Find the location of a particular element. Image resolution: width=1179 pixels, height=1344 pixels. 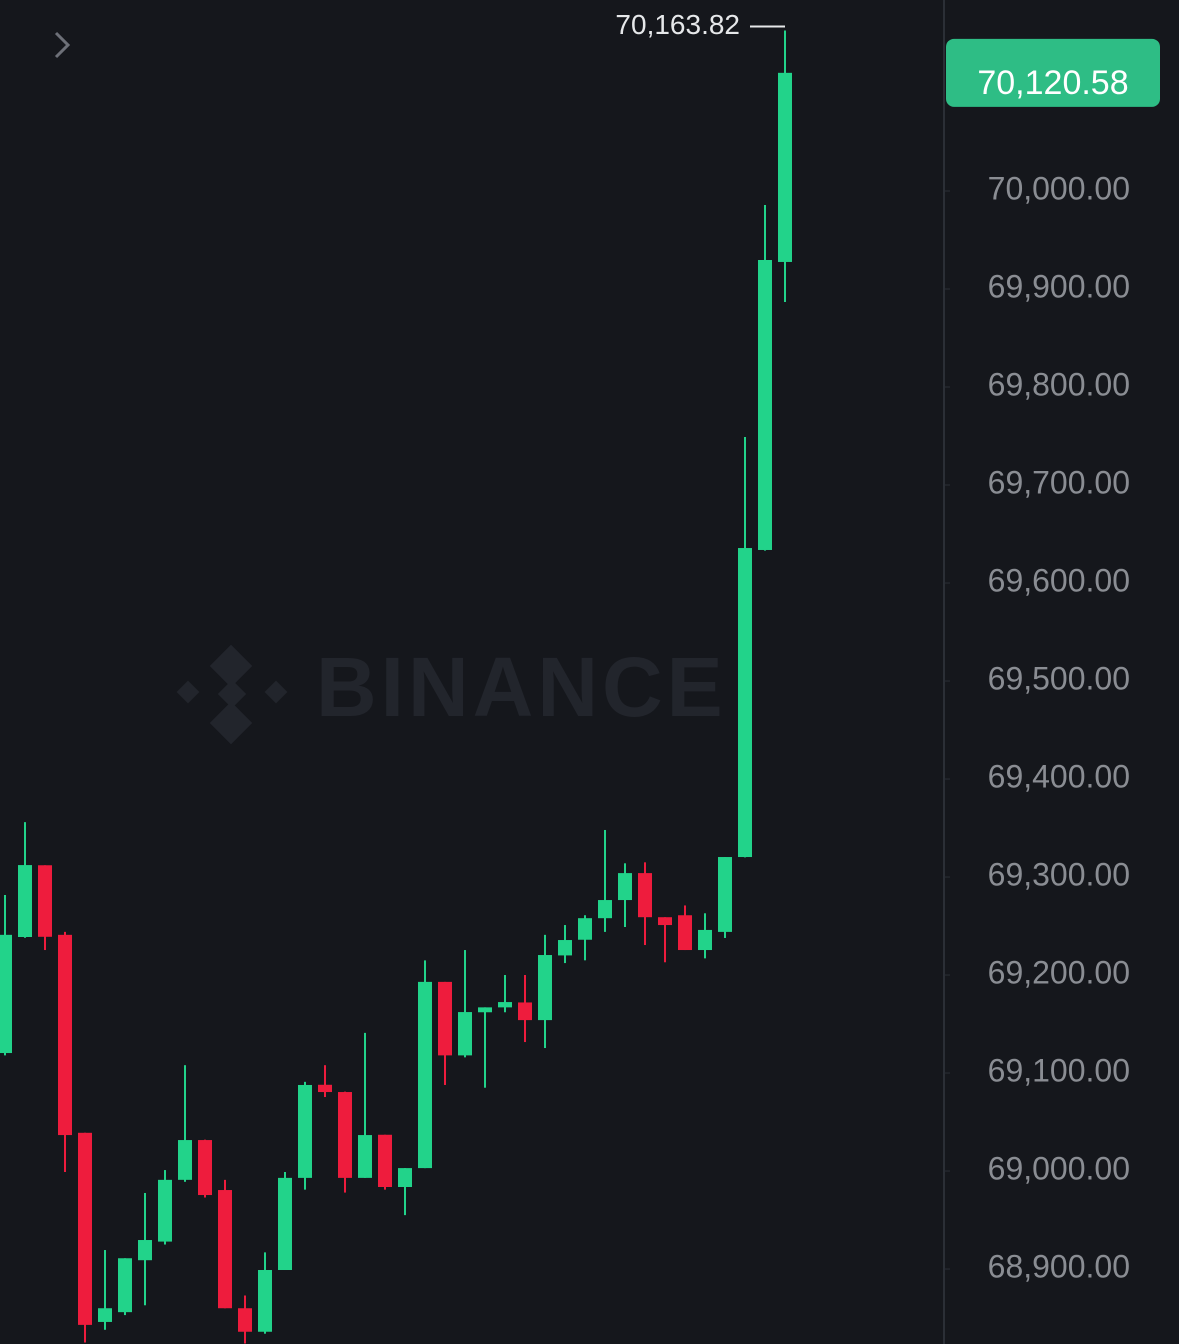

y-tick-label: 69,400.00 is located at coordinates (1059, 776).